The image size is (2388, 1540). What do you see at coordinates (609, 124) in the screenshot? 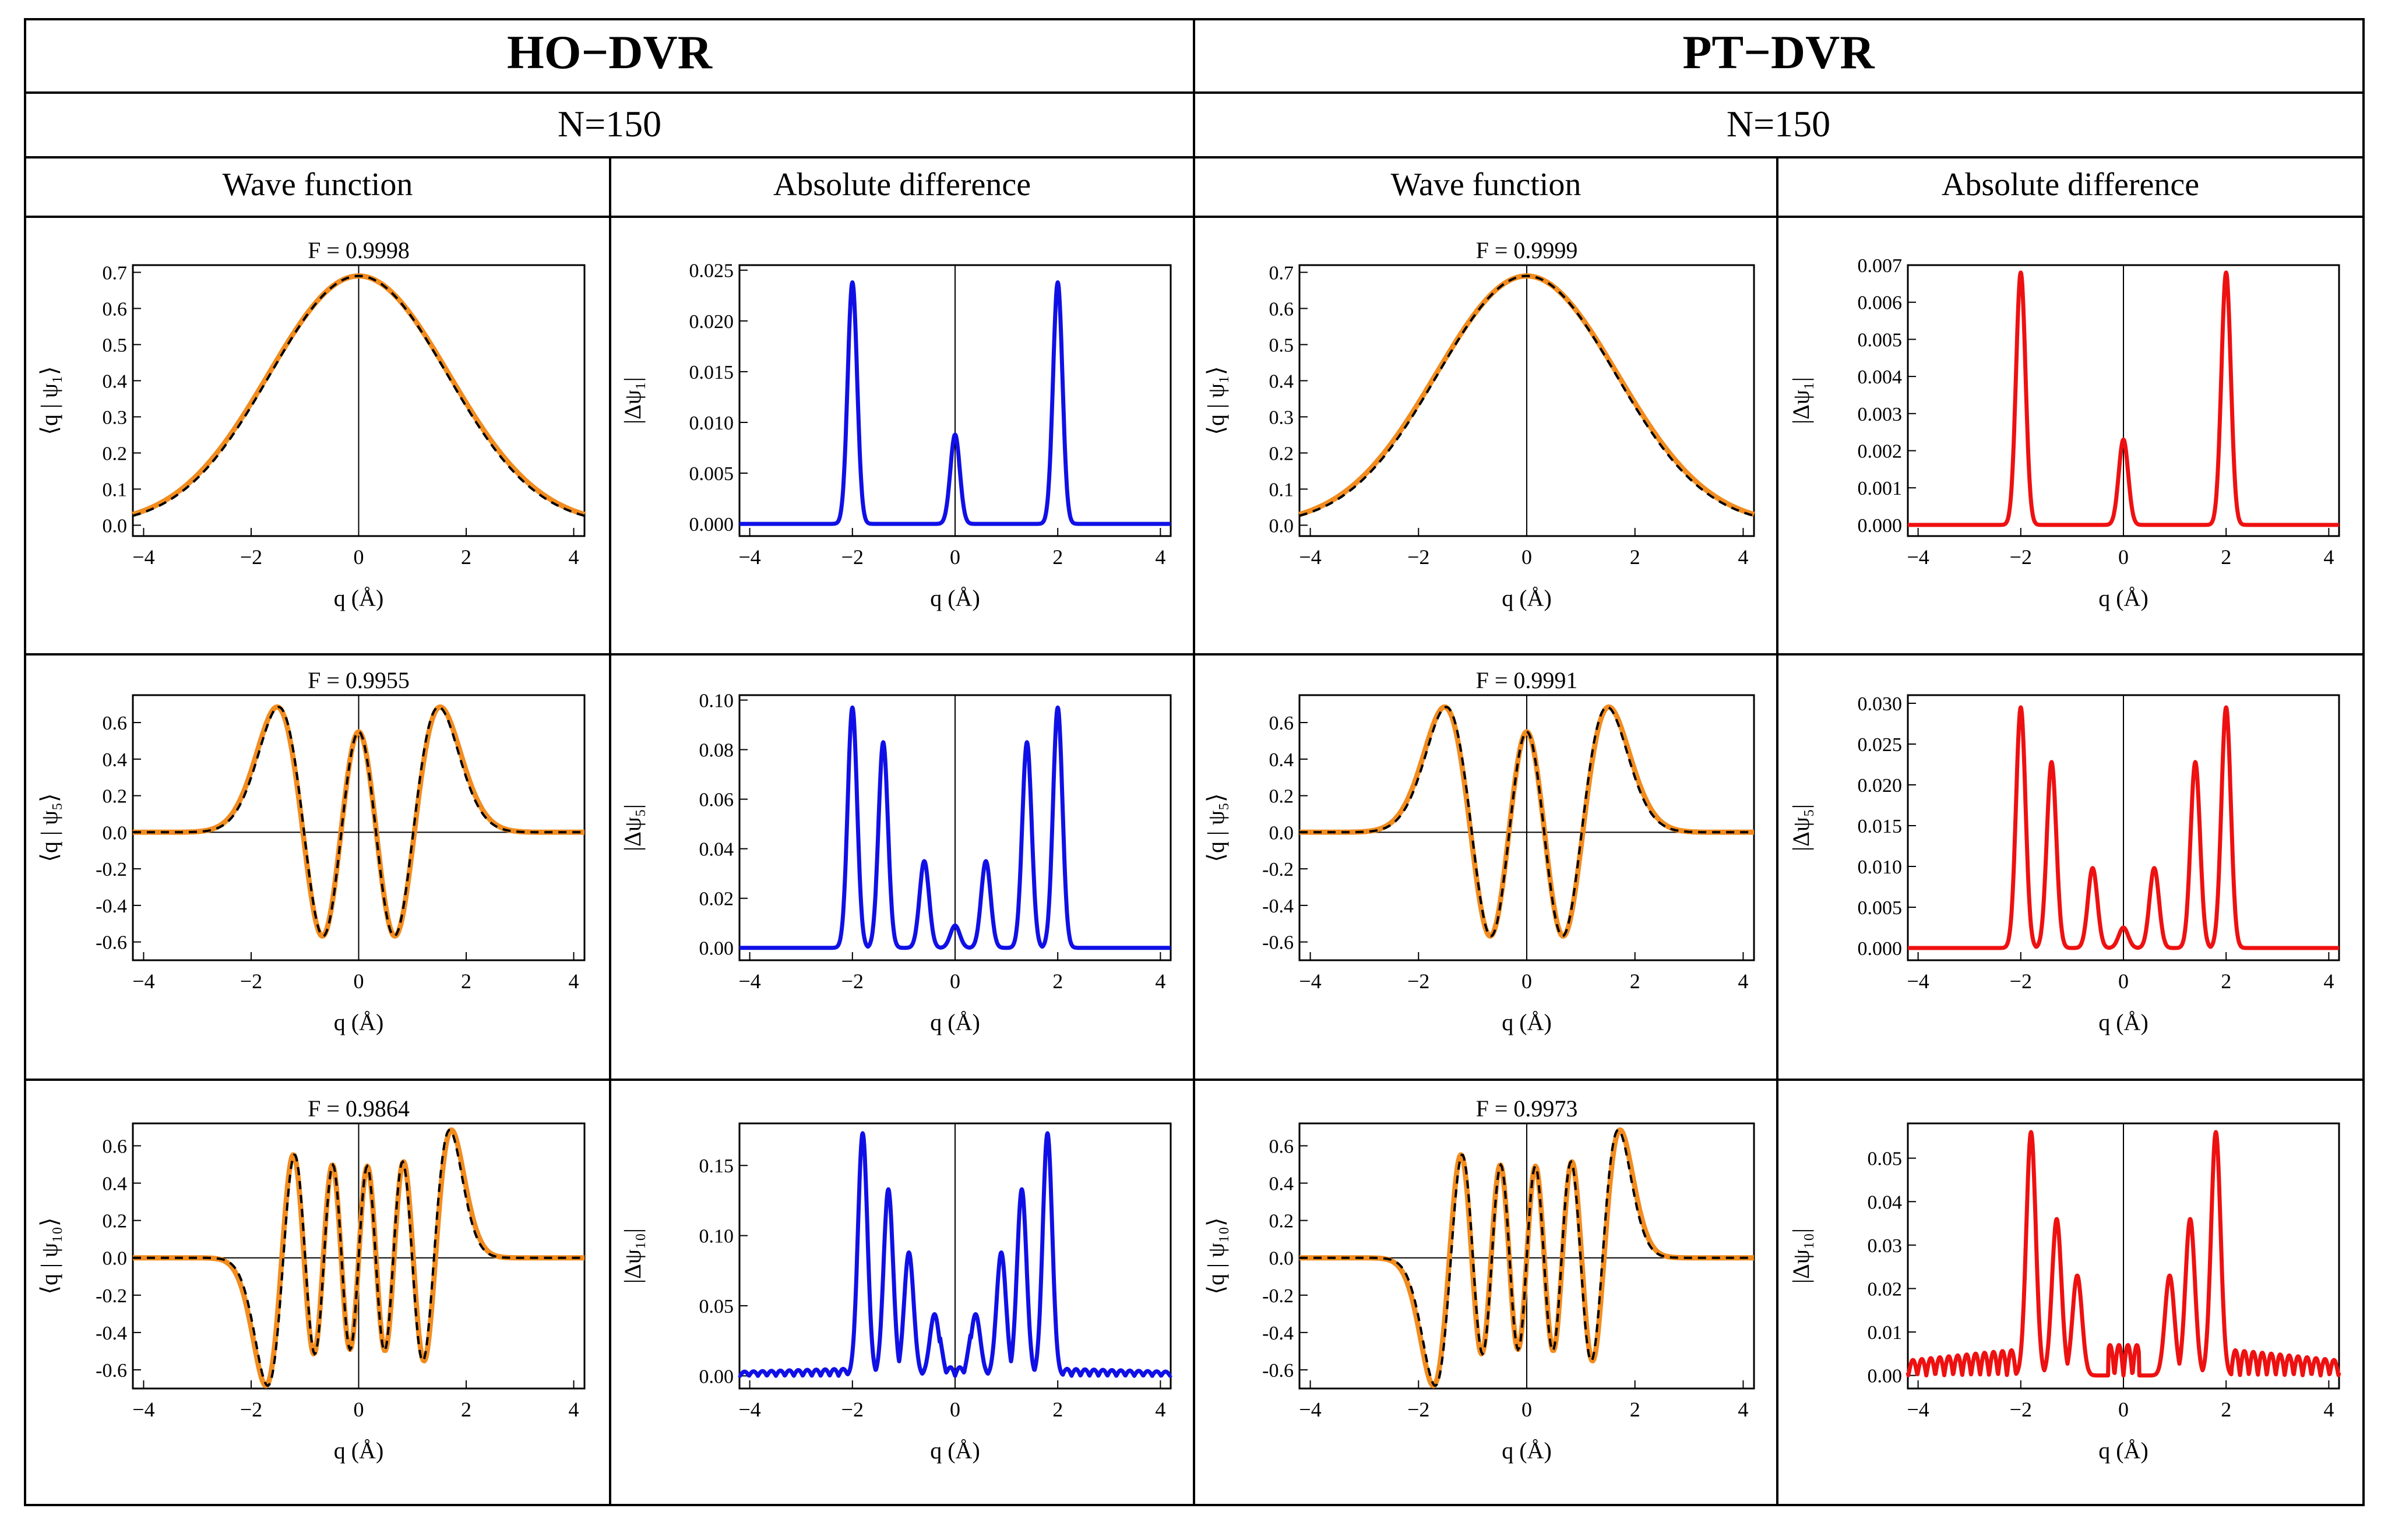
I see `ho-basis-size: N=150` at bounding box center [609, 124].